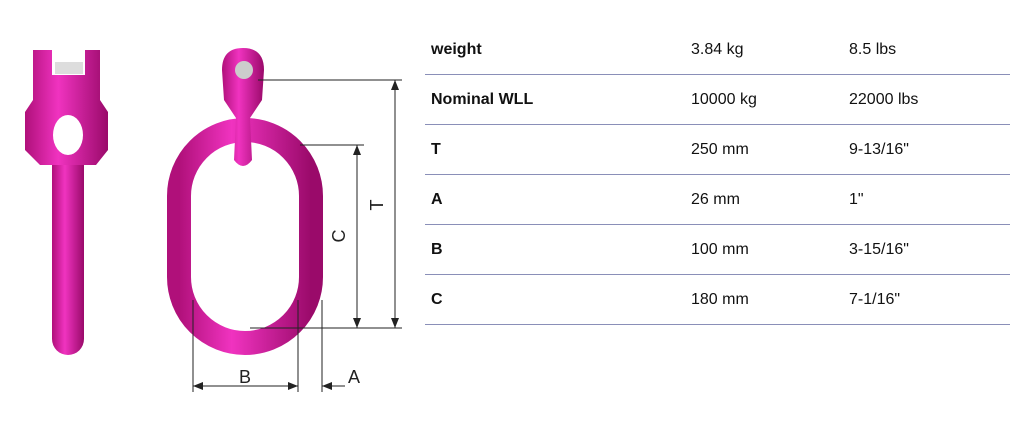 This screenshot has width=1035, height=422. I want to click on spec-value: 180 mm, so click(764, 299).